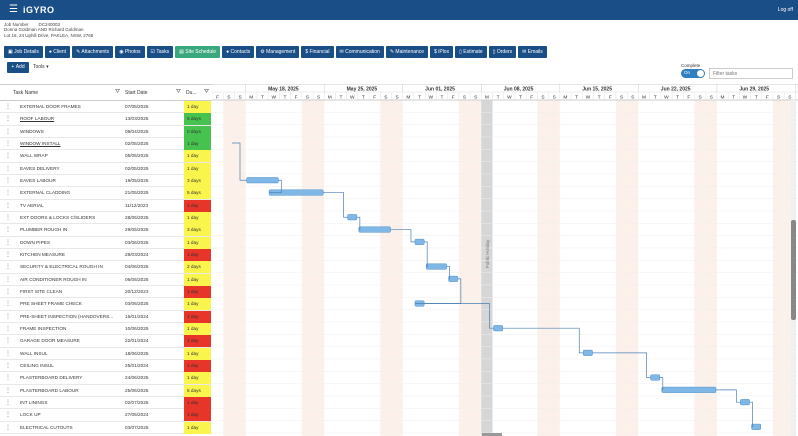 Image resolution: width=798 pixels, height=436 pixels. What do you see at coordinates (106, 390) in the screenshot?
I see `table-row: ⋮ PLASTERBOARD LABOUR 25/06/2025 5 days` at bounding box center [106, 390].